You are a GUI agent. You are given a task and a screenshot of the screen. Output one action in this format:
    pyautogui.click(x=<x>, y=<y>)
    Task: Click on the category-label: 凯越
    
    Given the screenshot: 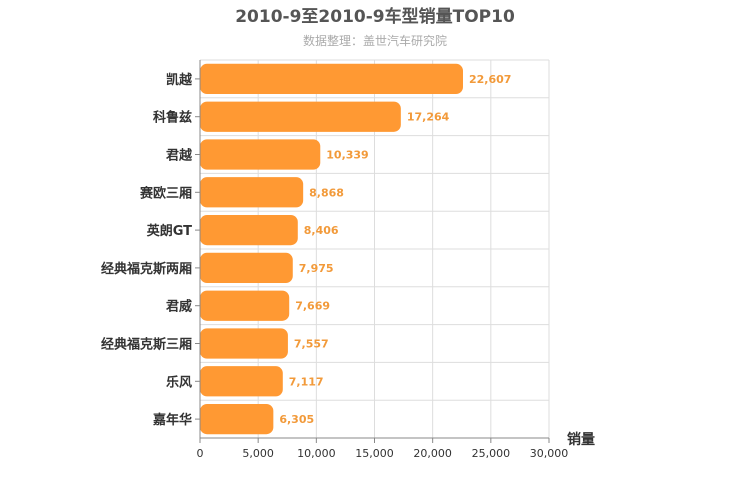 What is the action you would take?
    pyautogui.click(x=179, y=80)
    